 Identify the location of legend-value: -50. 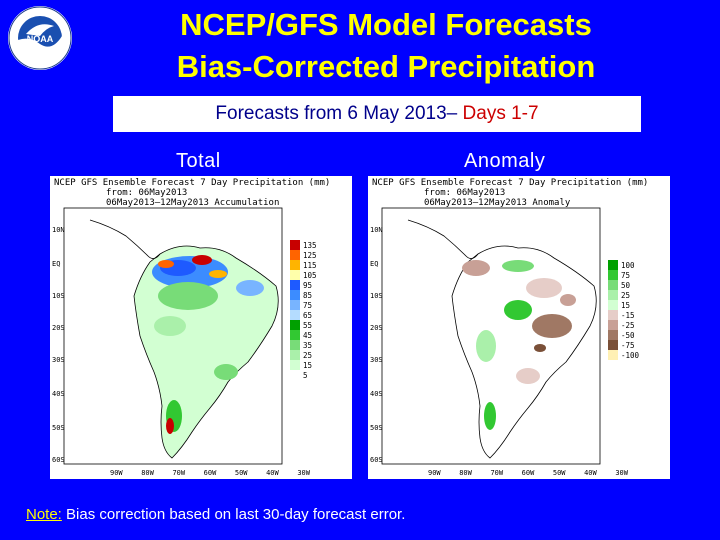
(628, 335).